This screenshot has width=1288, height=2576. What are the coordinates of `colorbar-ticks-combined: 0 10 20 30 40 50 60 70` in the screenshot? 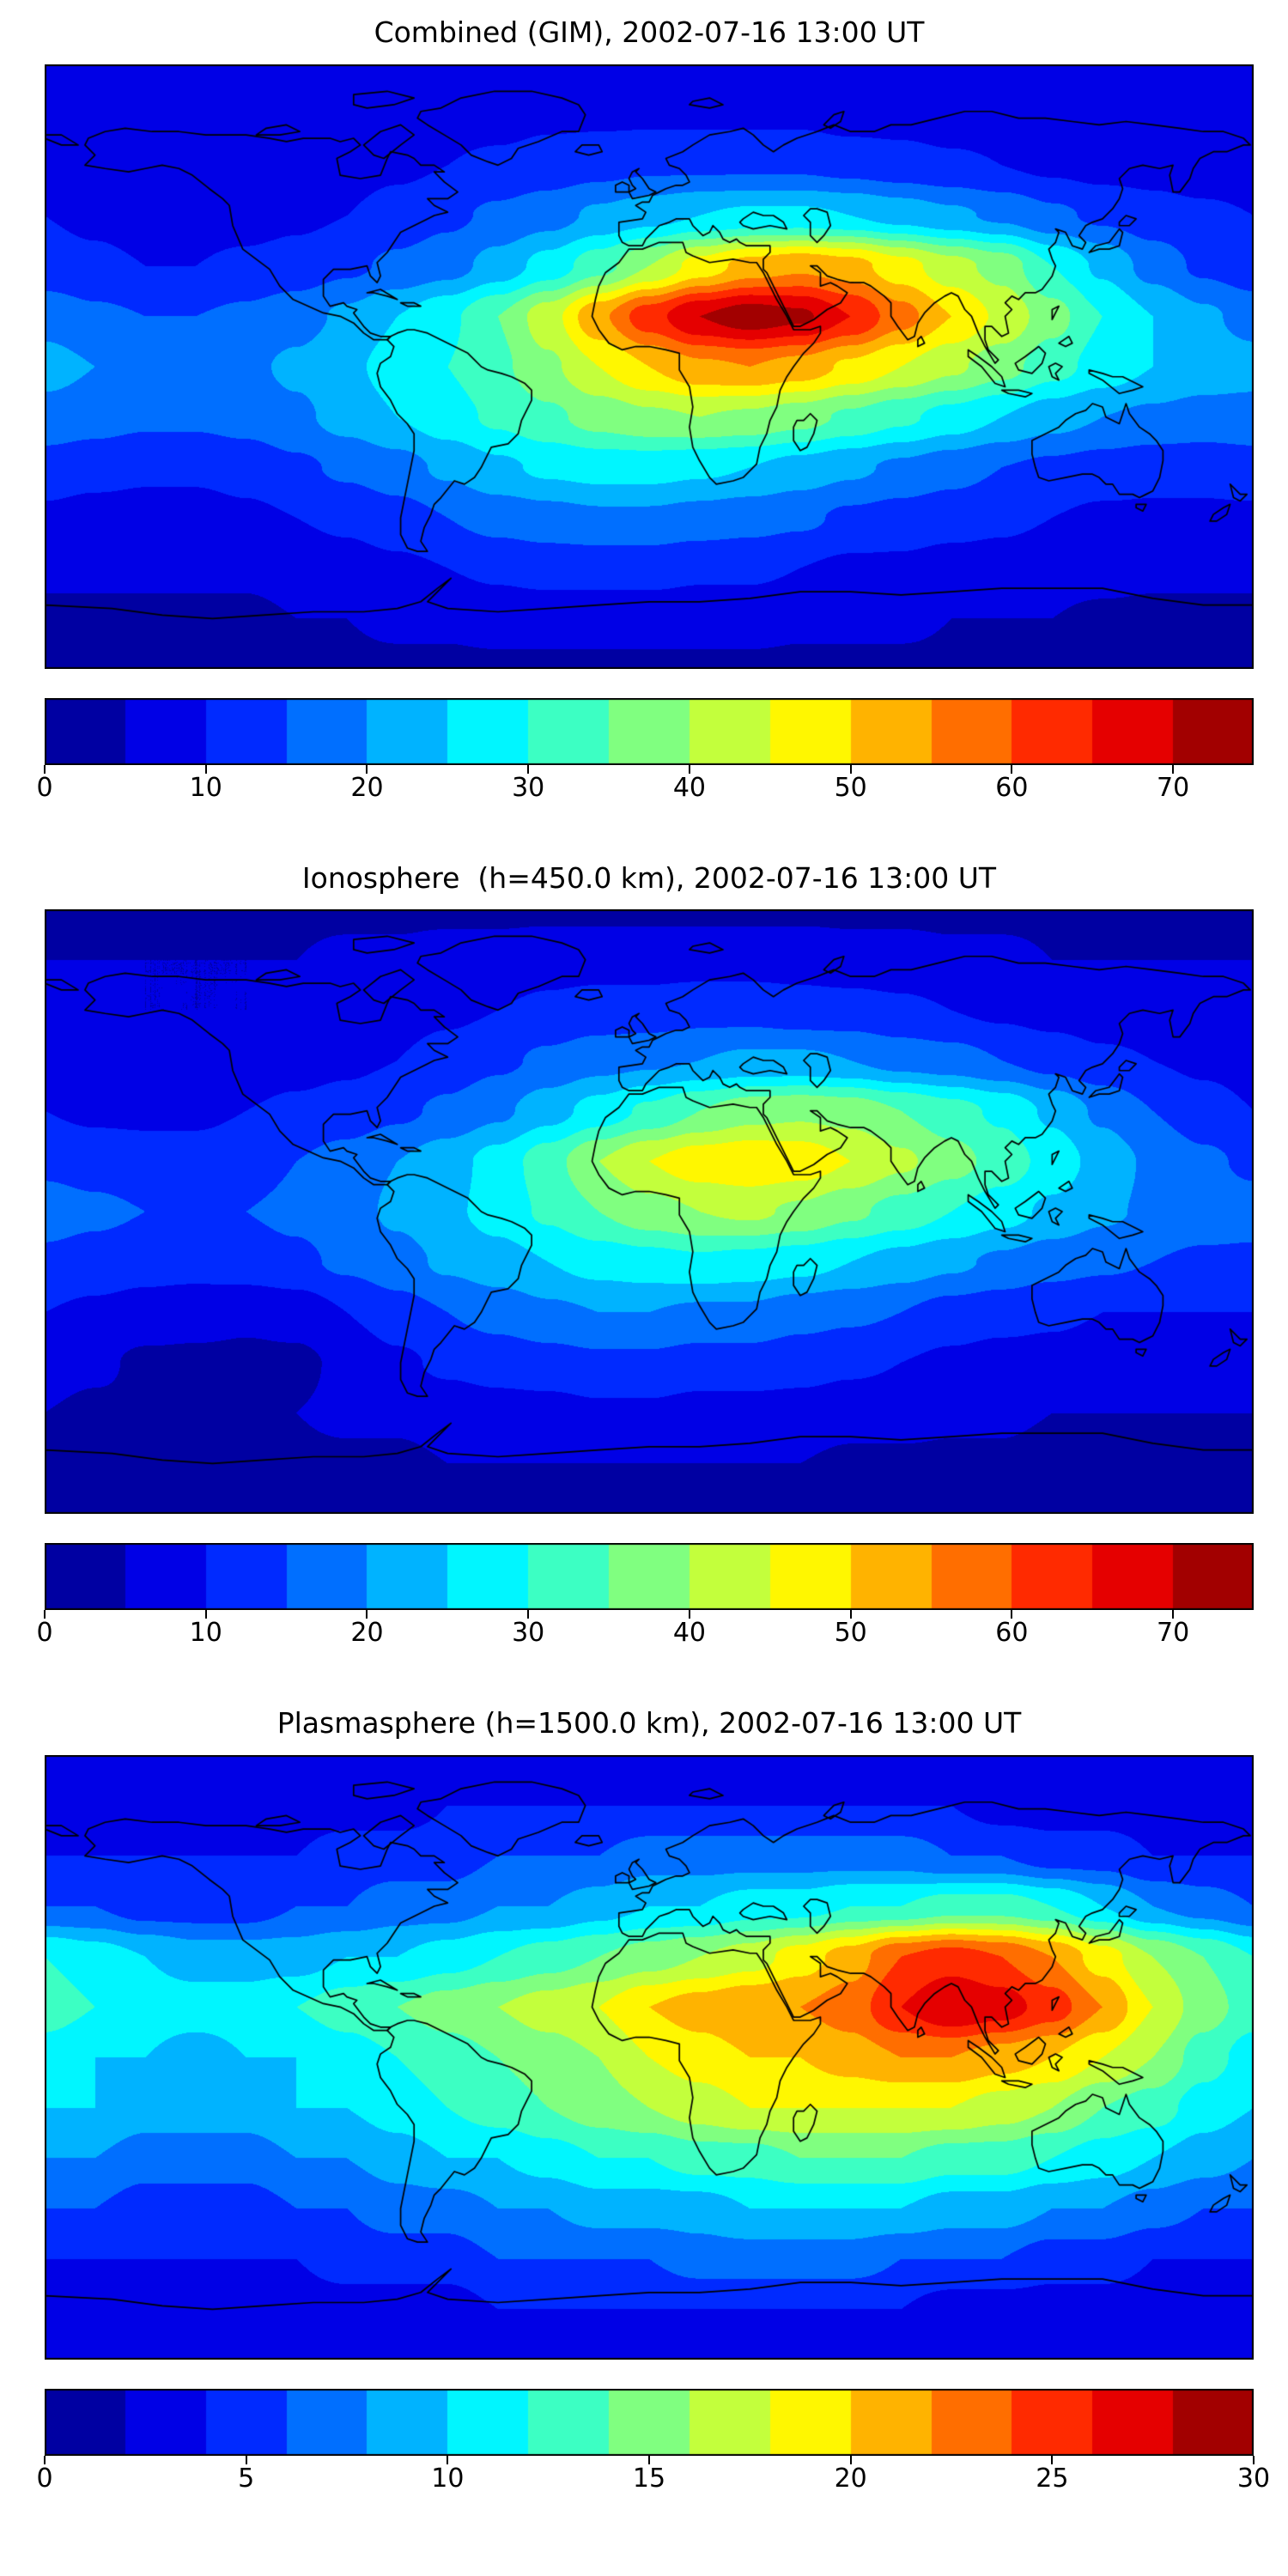 It's located at (645, 787).